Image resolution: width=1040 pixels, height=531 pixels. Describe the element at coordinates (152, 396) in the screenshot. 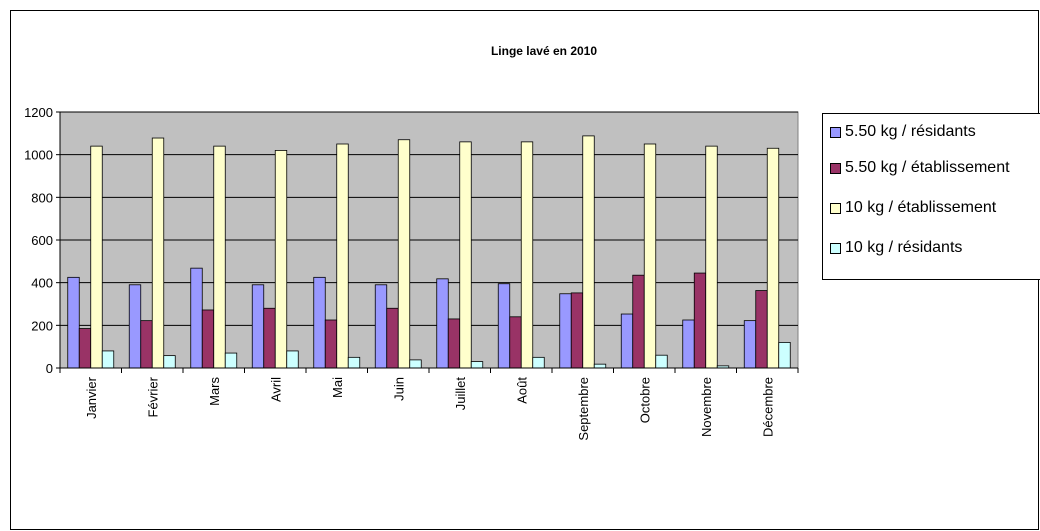

I see `x-category-label: Février` at that location.